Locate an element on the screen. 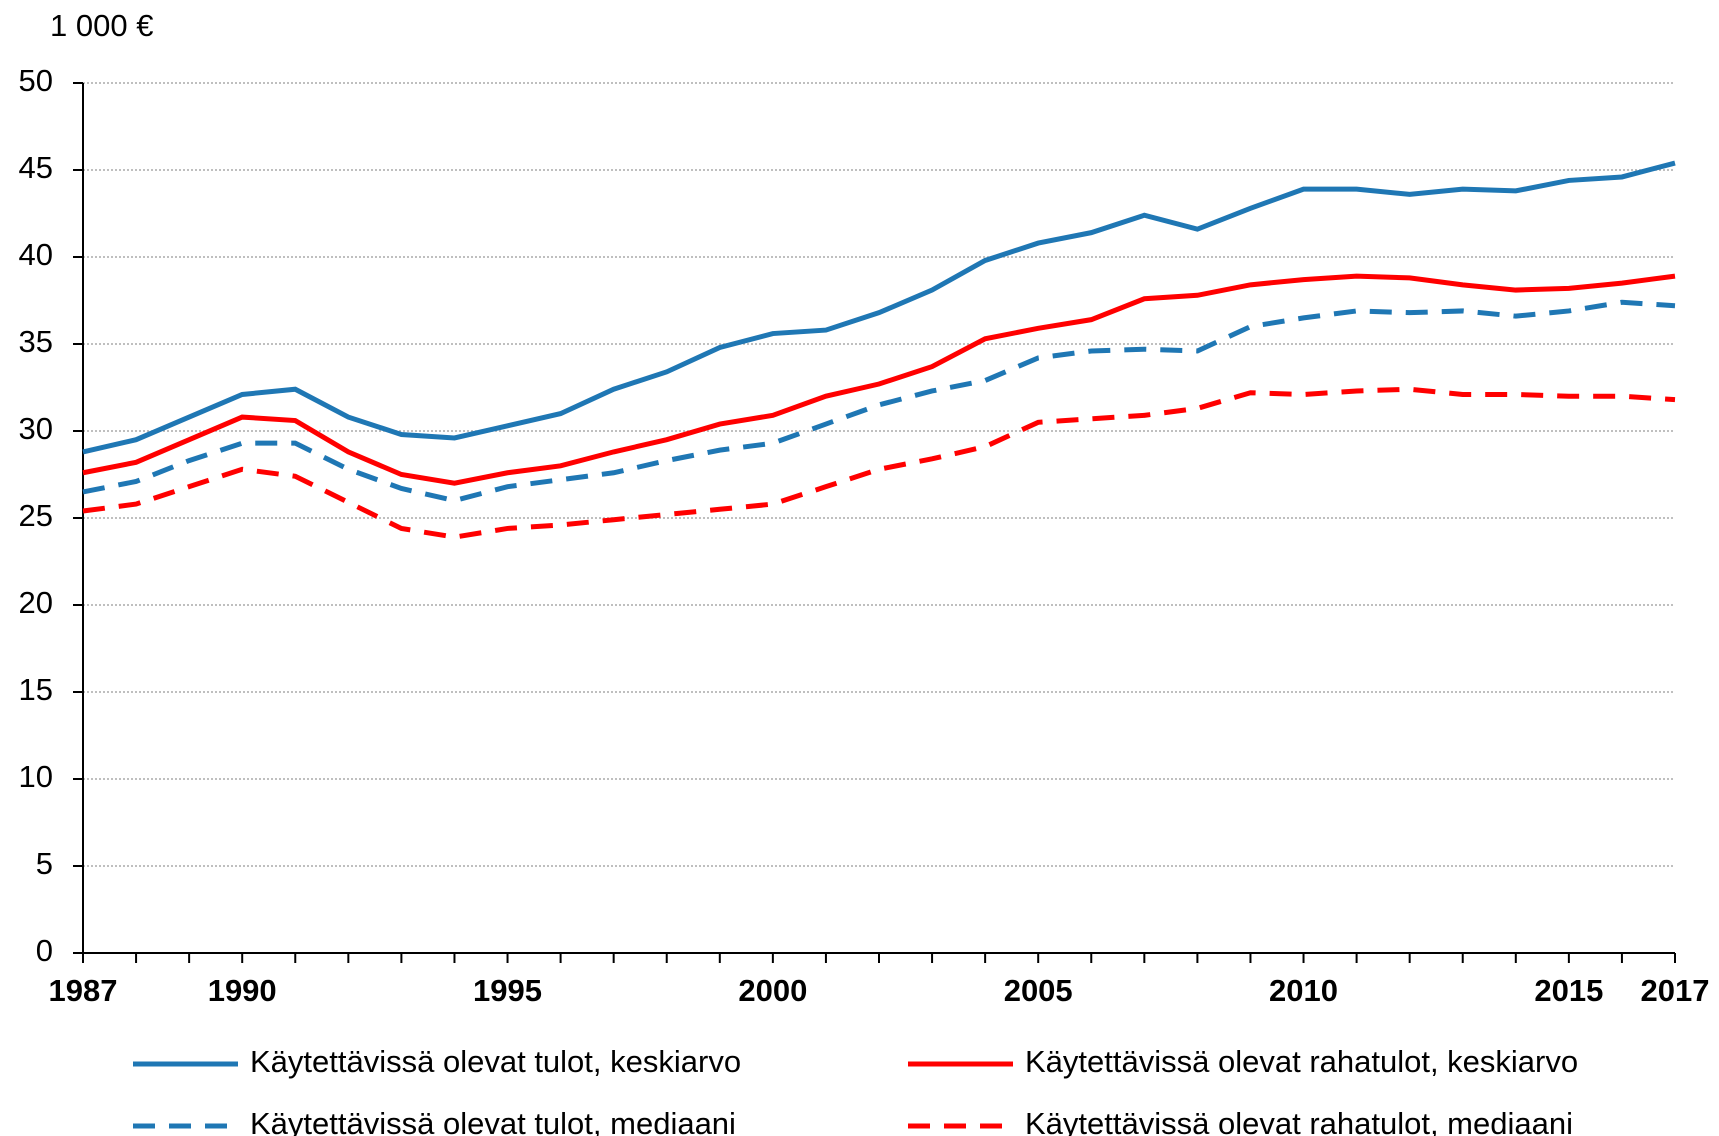 The width and height of the screenshot is (1719, 1136). x-tick-label: 1987 is located at coordinates (83, 990).